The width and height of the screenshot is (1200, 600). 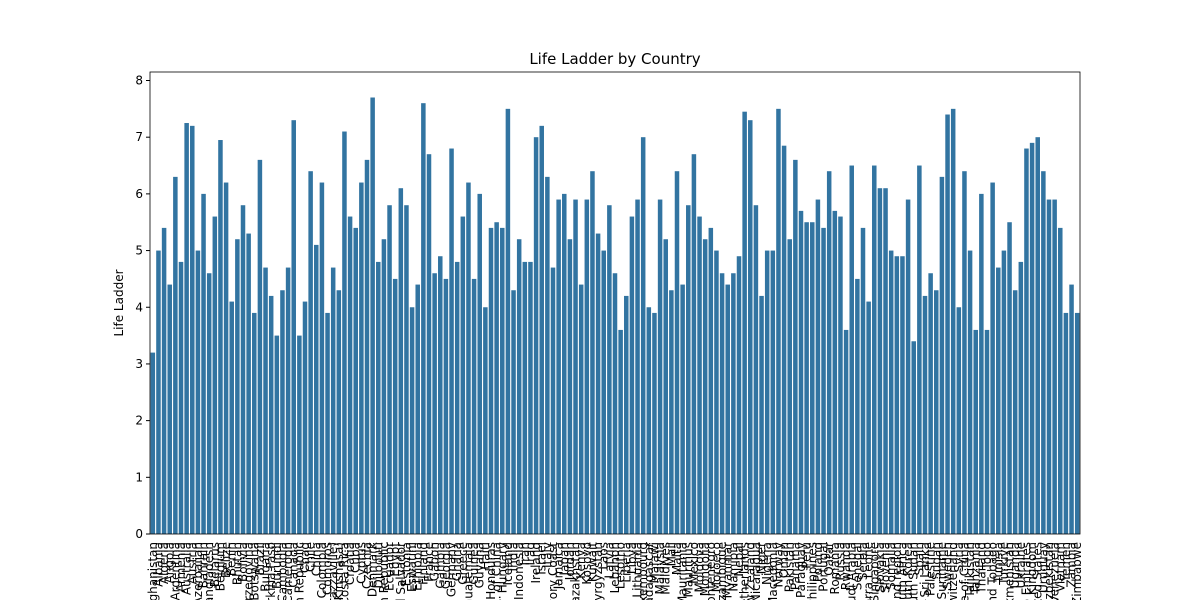 I want to click on x-tick-label: Taiwan Province of China, so click(x=964, y=571).